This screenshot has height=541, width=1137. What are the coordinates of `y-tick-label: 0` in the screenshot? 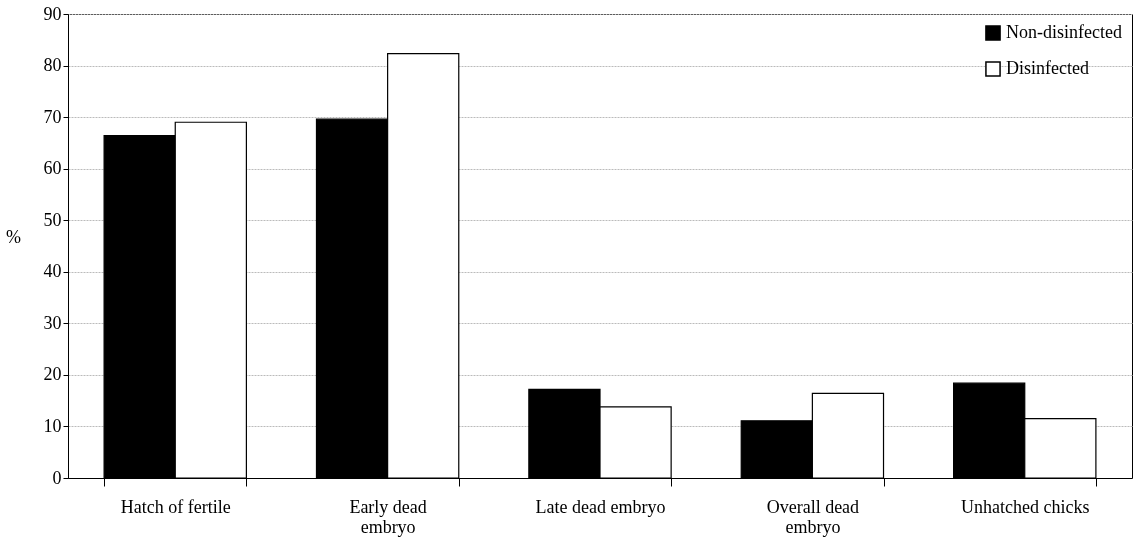 It's located at (57, 477).